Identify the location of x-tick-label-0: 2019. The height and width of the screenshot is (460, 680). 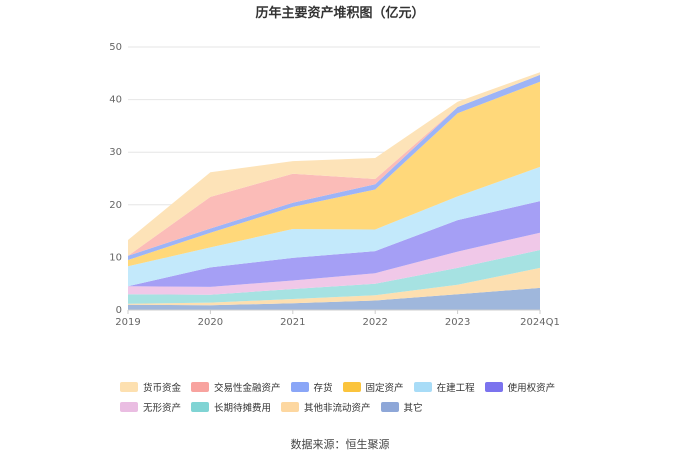
(127, 322).